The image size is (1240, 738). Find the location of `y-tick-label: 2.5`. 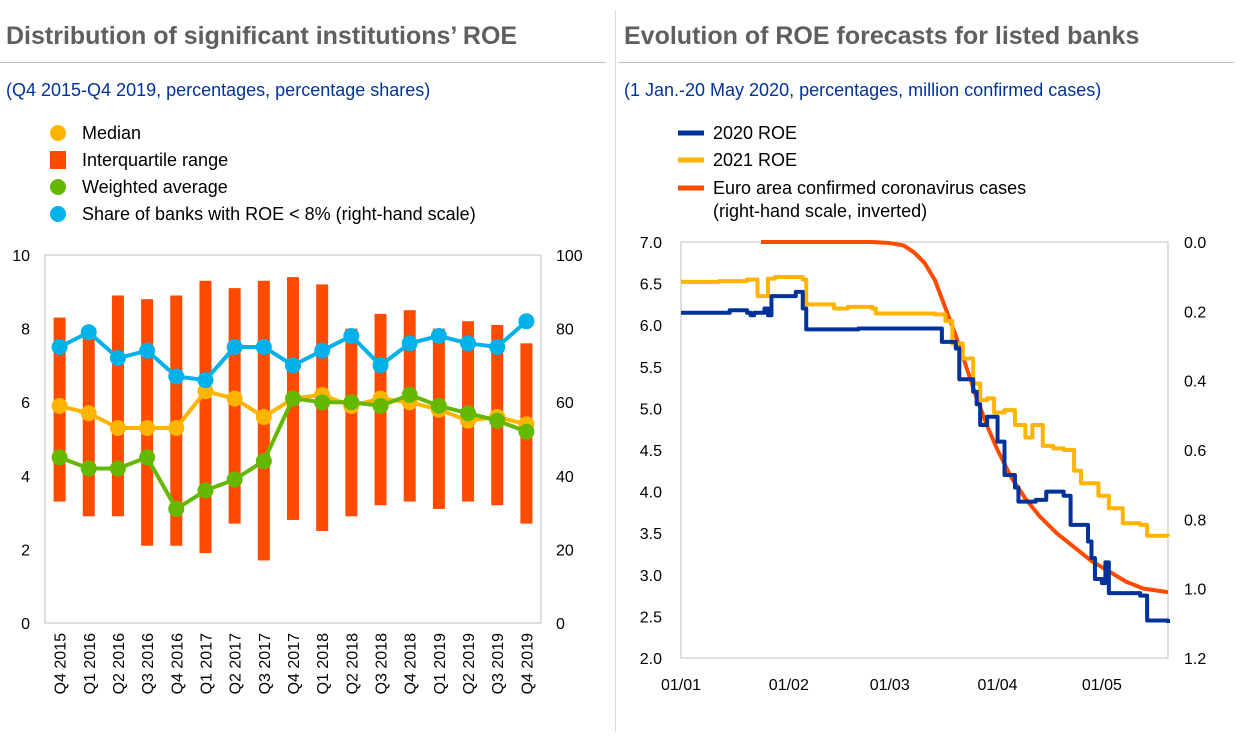

y-tick-label: 2.5 is located at coordinates (651, 617).